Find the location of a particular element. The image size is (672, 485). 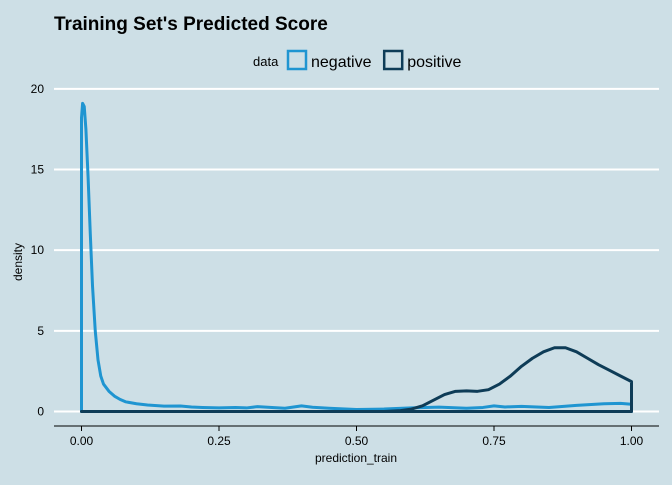

legend-swatch-negative is located at coordinates (297, 60).